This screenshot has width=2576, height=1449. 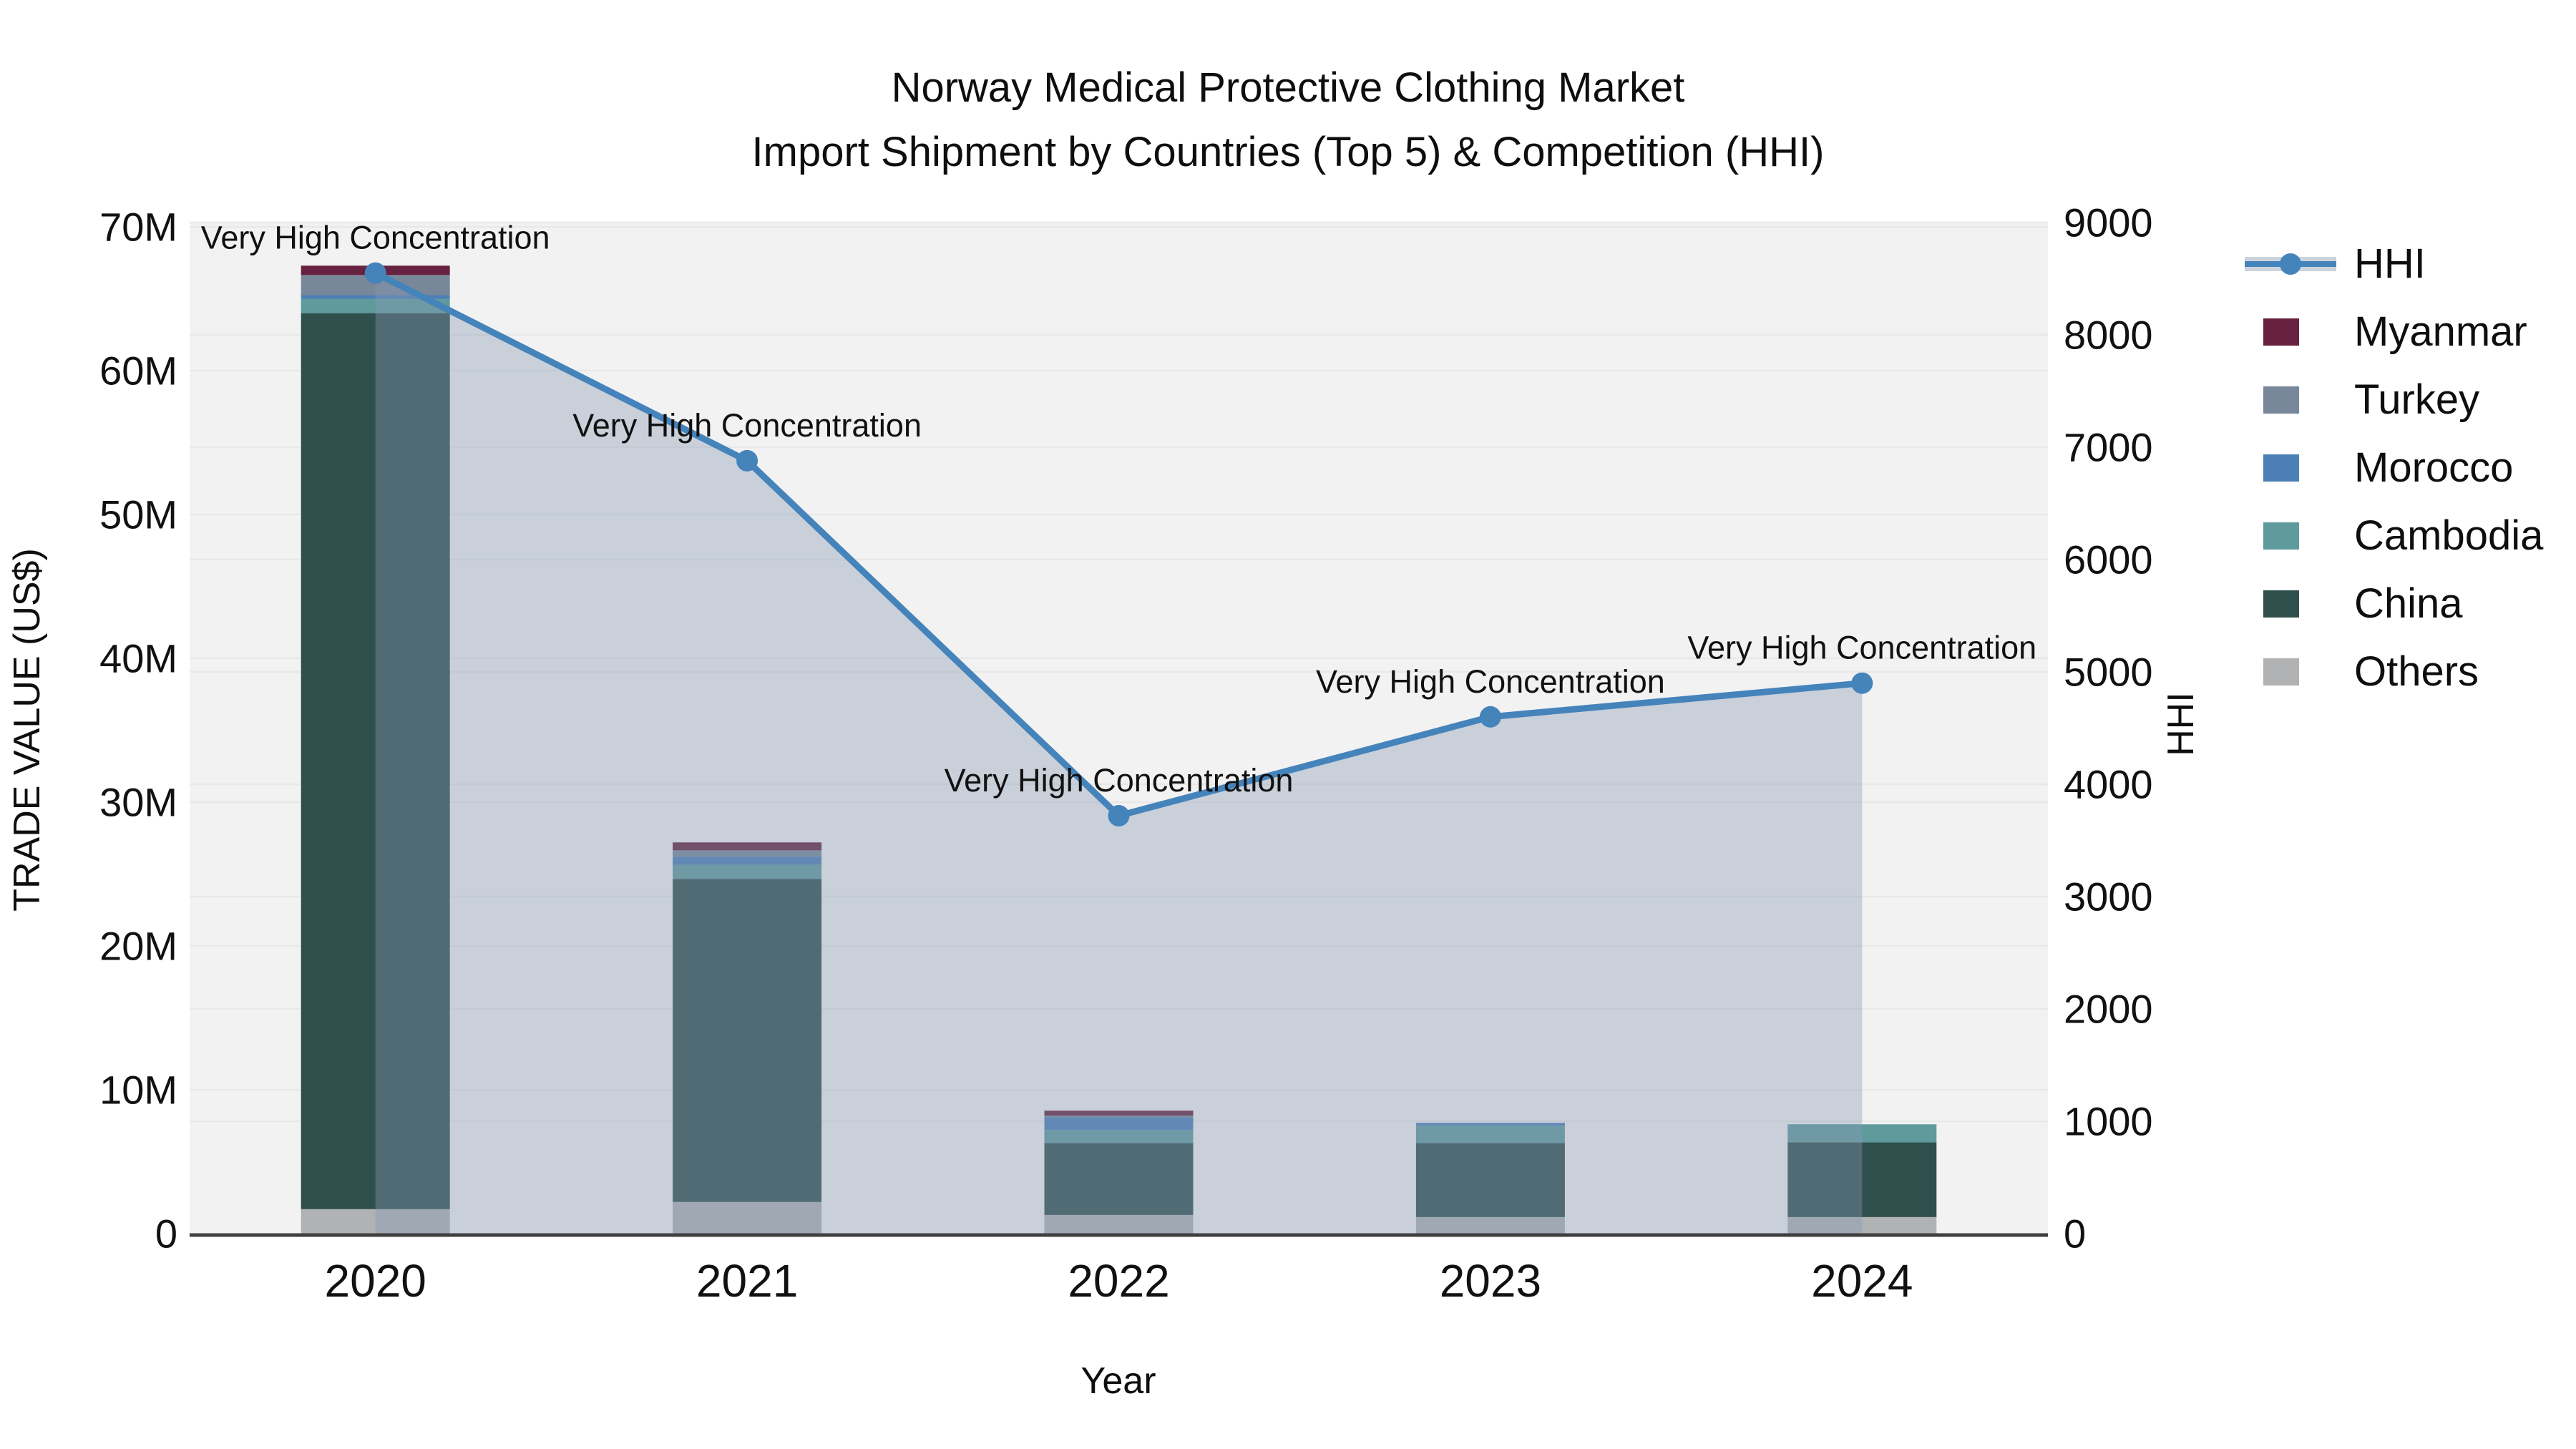 What do you see at coordinates (2281, 604) in the screenshot?
I see `china-swatch-icon` at bounding box center [2281, 604].